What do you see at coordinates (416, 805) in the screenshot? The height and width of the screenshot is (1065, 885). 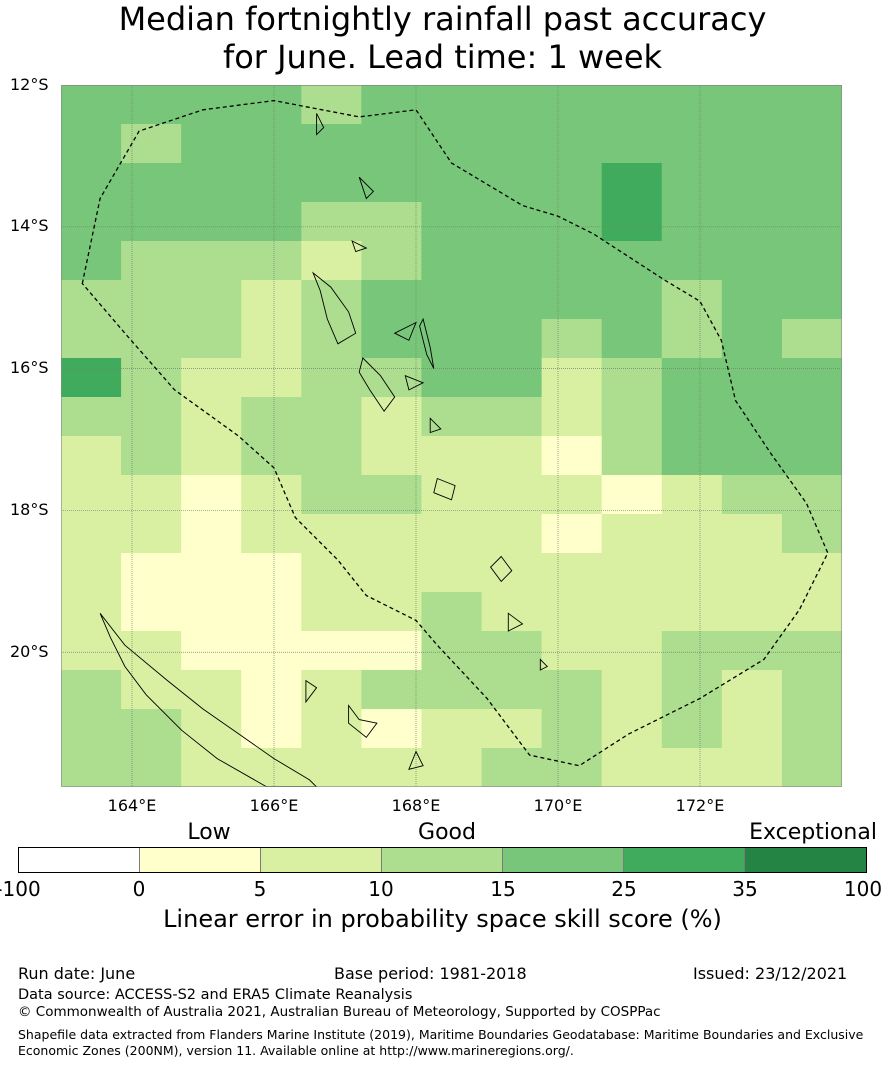 I see `lon-label-168e: 168°E` at bounding box center [416, 805].